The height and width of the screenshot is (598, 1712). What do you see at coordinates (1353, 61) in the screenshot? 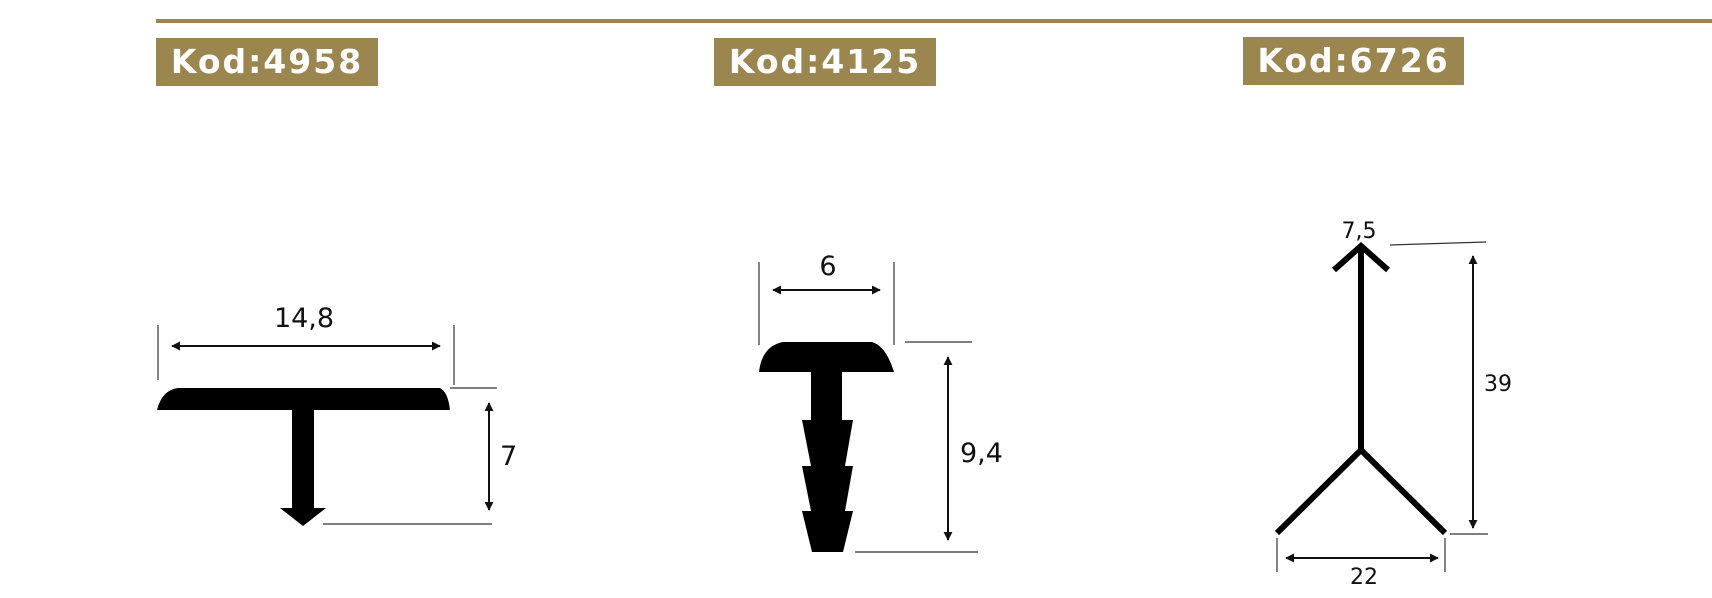
I see `product-code-badge-6726: Kod:6726` at bounding box center [1353, 61].